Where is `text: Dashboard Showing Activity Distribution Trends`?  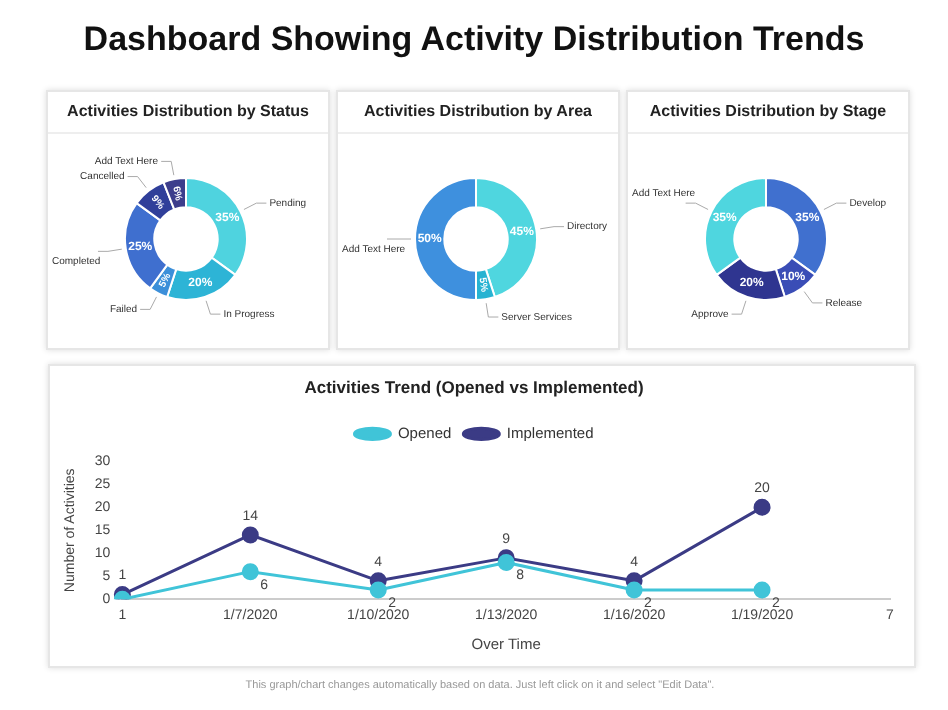 text: Dashboard Showing Activity Distribution Trends is located at coordinates (474, 40).